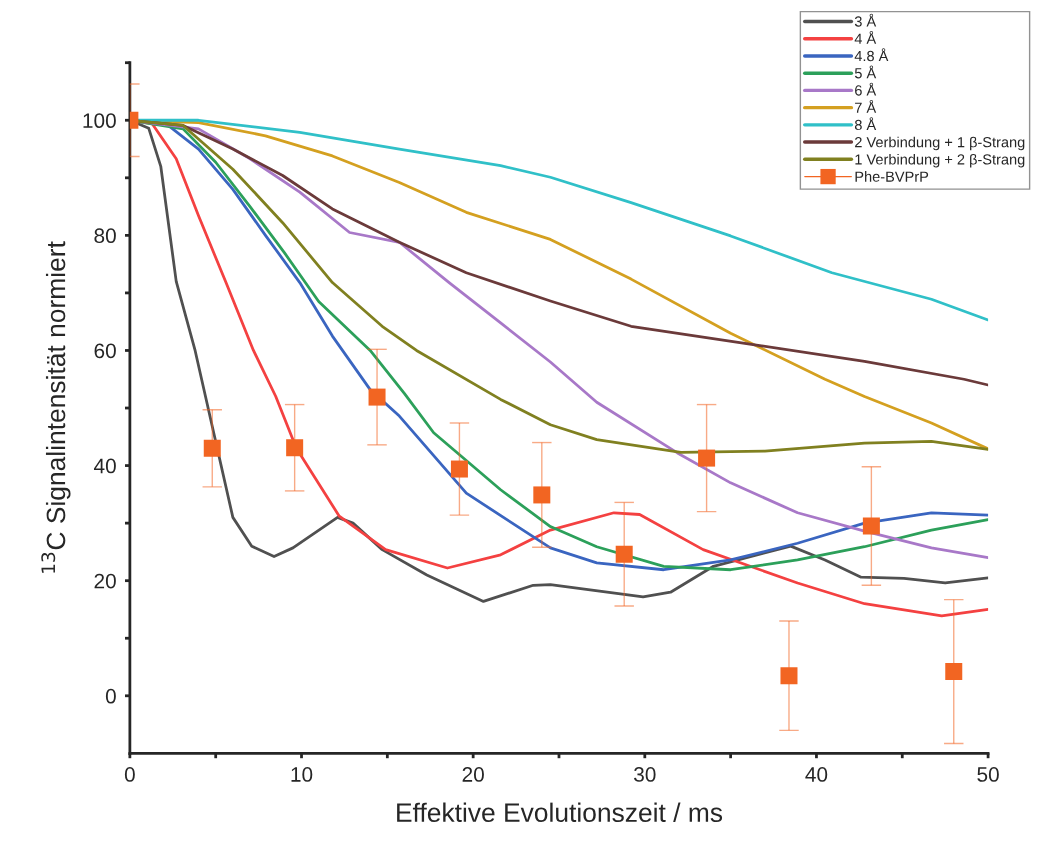  What do you see at coordinates (99, 121) in the screenshot?
I see `y-tick-label: 100` at bounding box center [99, 121].